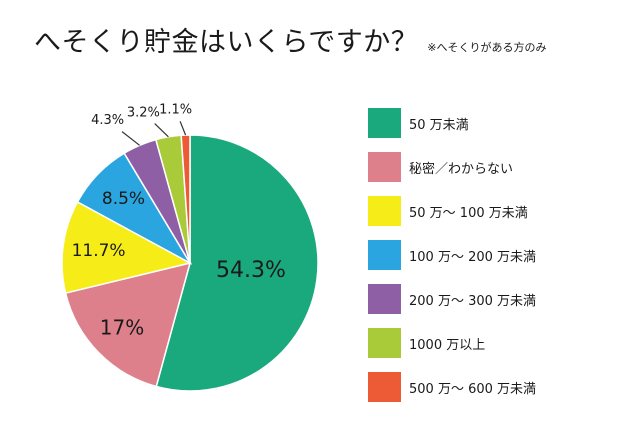 The image size is (640, 427). What do you see at coordinates (175, 110) in the screenshot?
I see `data-label-7: 1.1%` at bounding box center [175, 110].